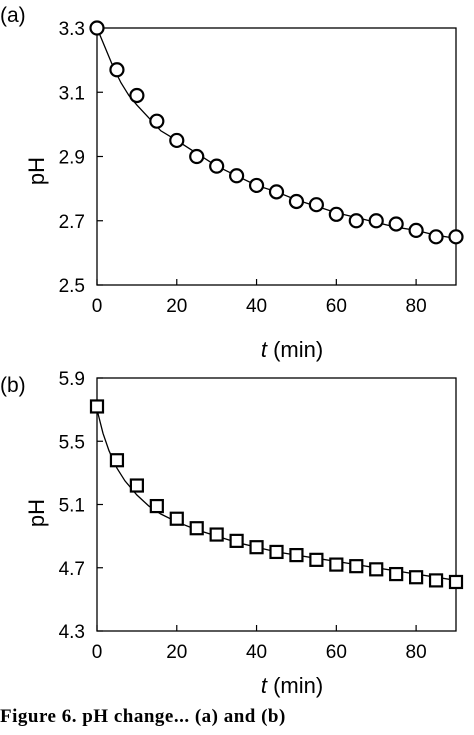 The width and height of the screenshot is (474, 735). What do you see at coordinates (264, 685) in the screenshot?
I see `x-axis-label-b-var: t` at bounding box center [264, 685].